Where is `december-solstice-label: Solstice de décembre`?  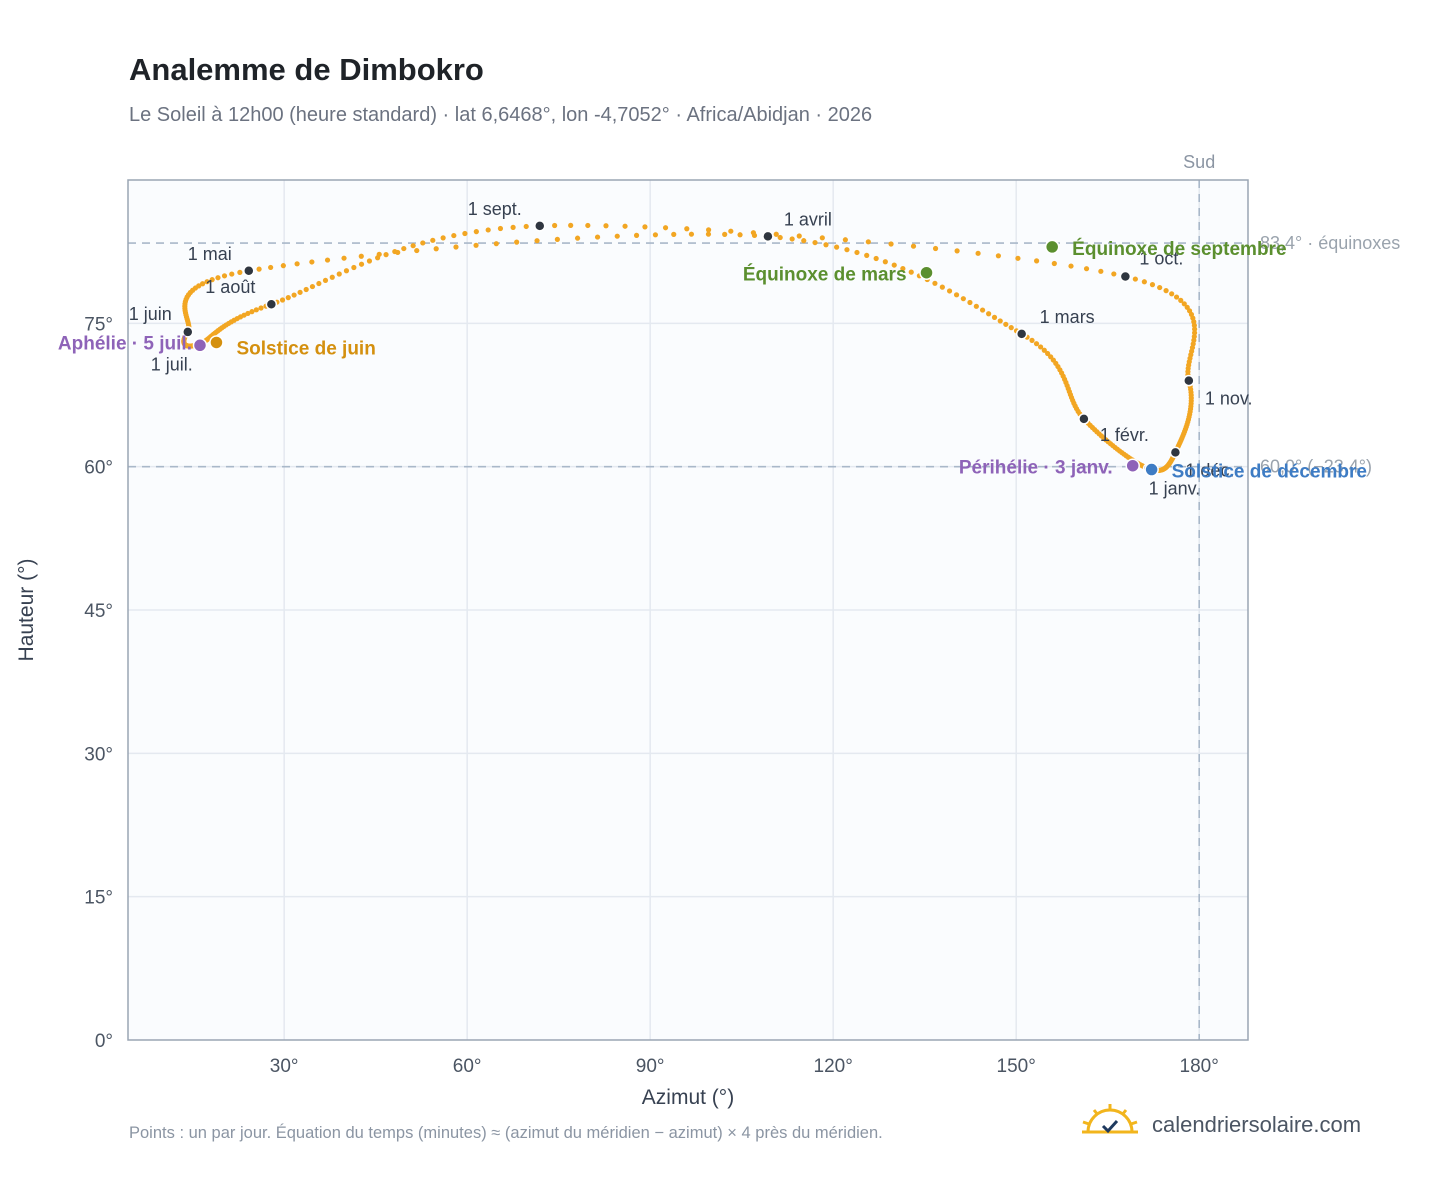
december-solstice-label: Solstice de décembre is located at coordinates (1269, 472).